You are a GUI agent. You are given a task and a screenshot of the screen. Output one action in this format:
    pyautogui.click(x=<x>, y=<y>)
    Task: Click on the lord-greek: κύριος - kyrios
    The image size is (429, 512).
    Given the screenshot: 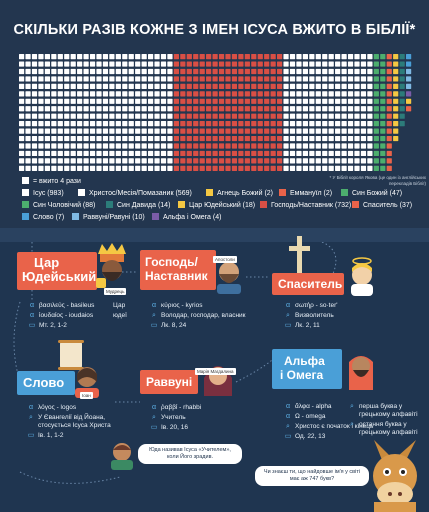 What is the action you would take?
    pyautogui.click(x=182, y=305)
    